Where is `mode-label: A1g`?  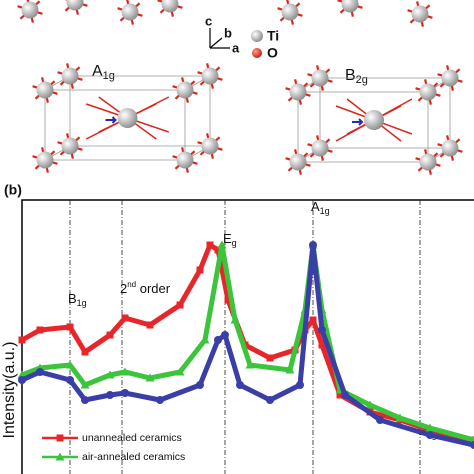
mode-label: A1g is located at coordinates (103, 72).